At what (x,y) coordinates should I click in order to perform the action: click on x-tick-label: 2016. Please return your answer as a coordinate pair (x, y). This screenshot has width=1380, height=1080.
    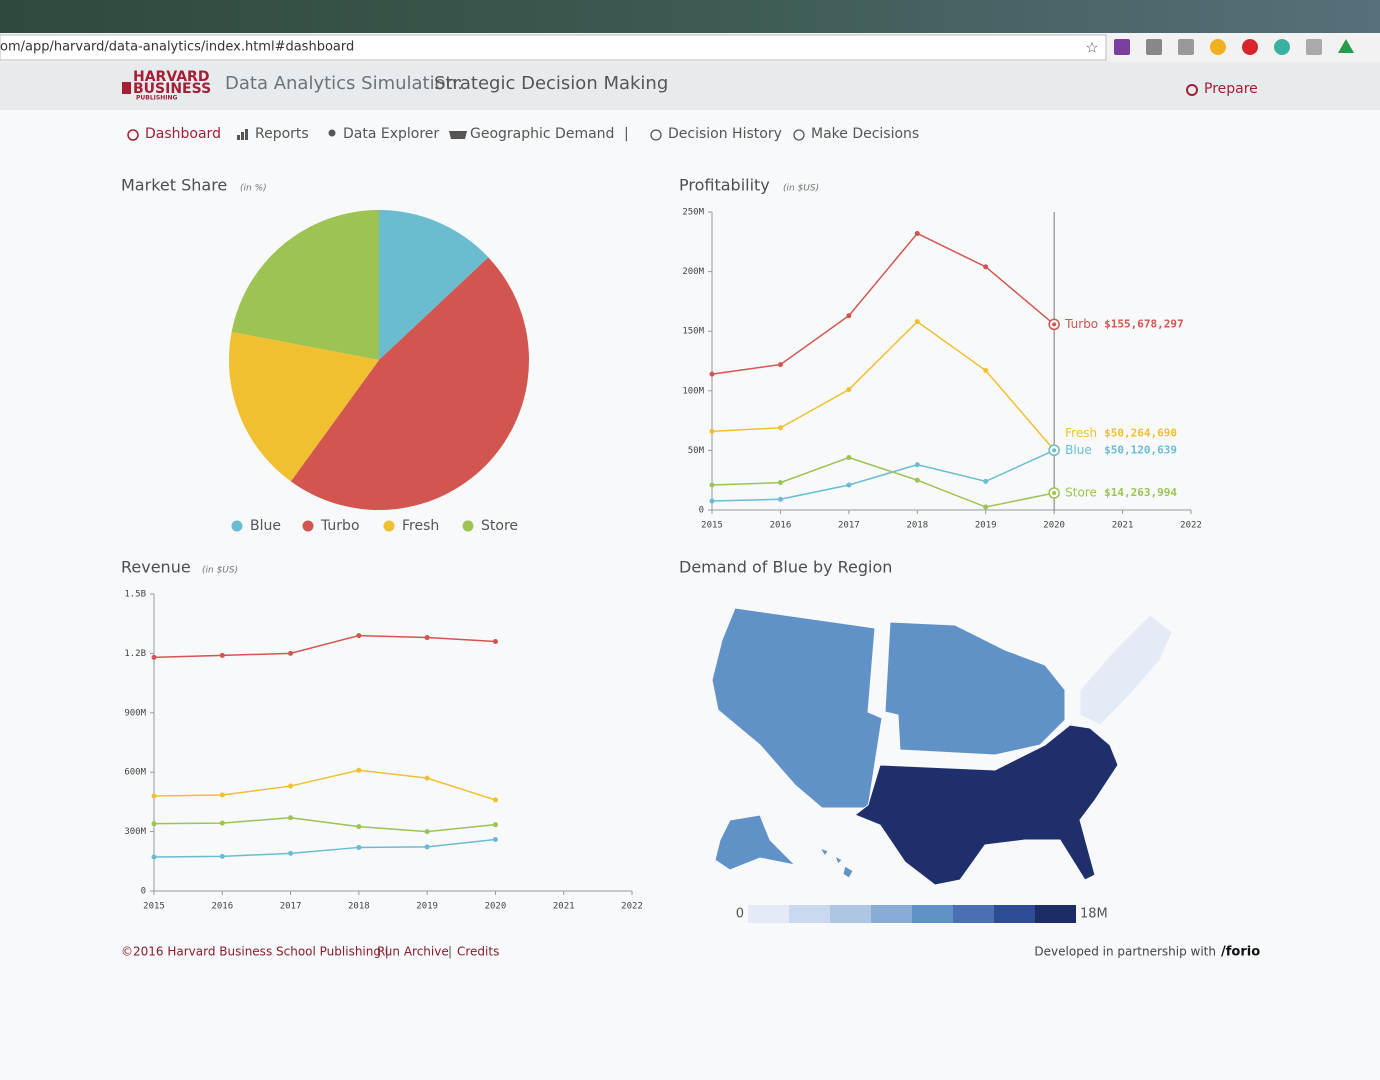
    Looking at the image, I should click on (222, 907).